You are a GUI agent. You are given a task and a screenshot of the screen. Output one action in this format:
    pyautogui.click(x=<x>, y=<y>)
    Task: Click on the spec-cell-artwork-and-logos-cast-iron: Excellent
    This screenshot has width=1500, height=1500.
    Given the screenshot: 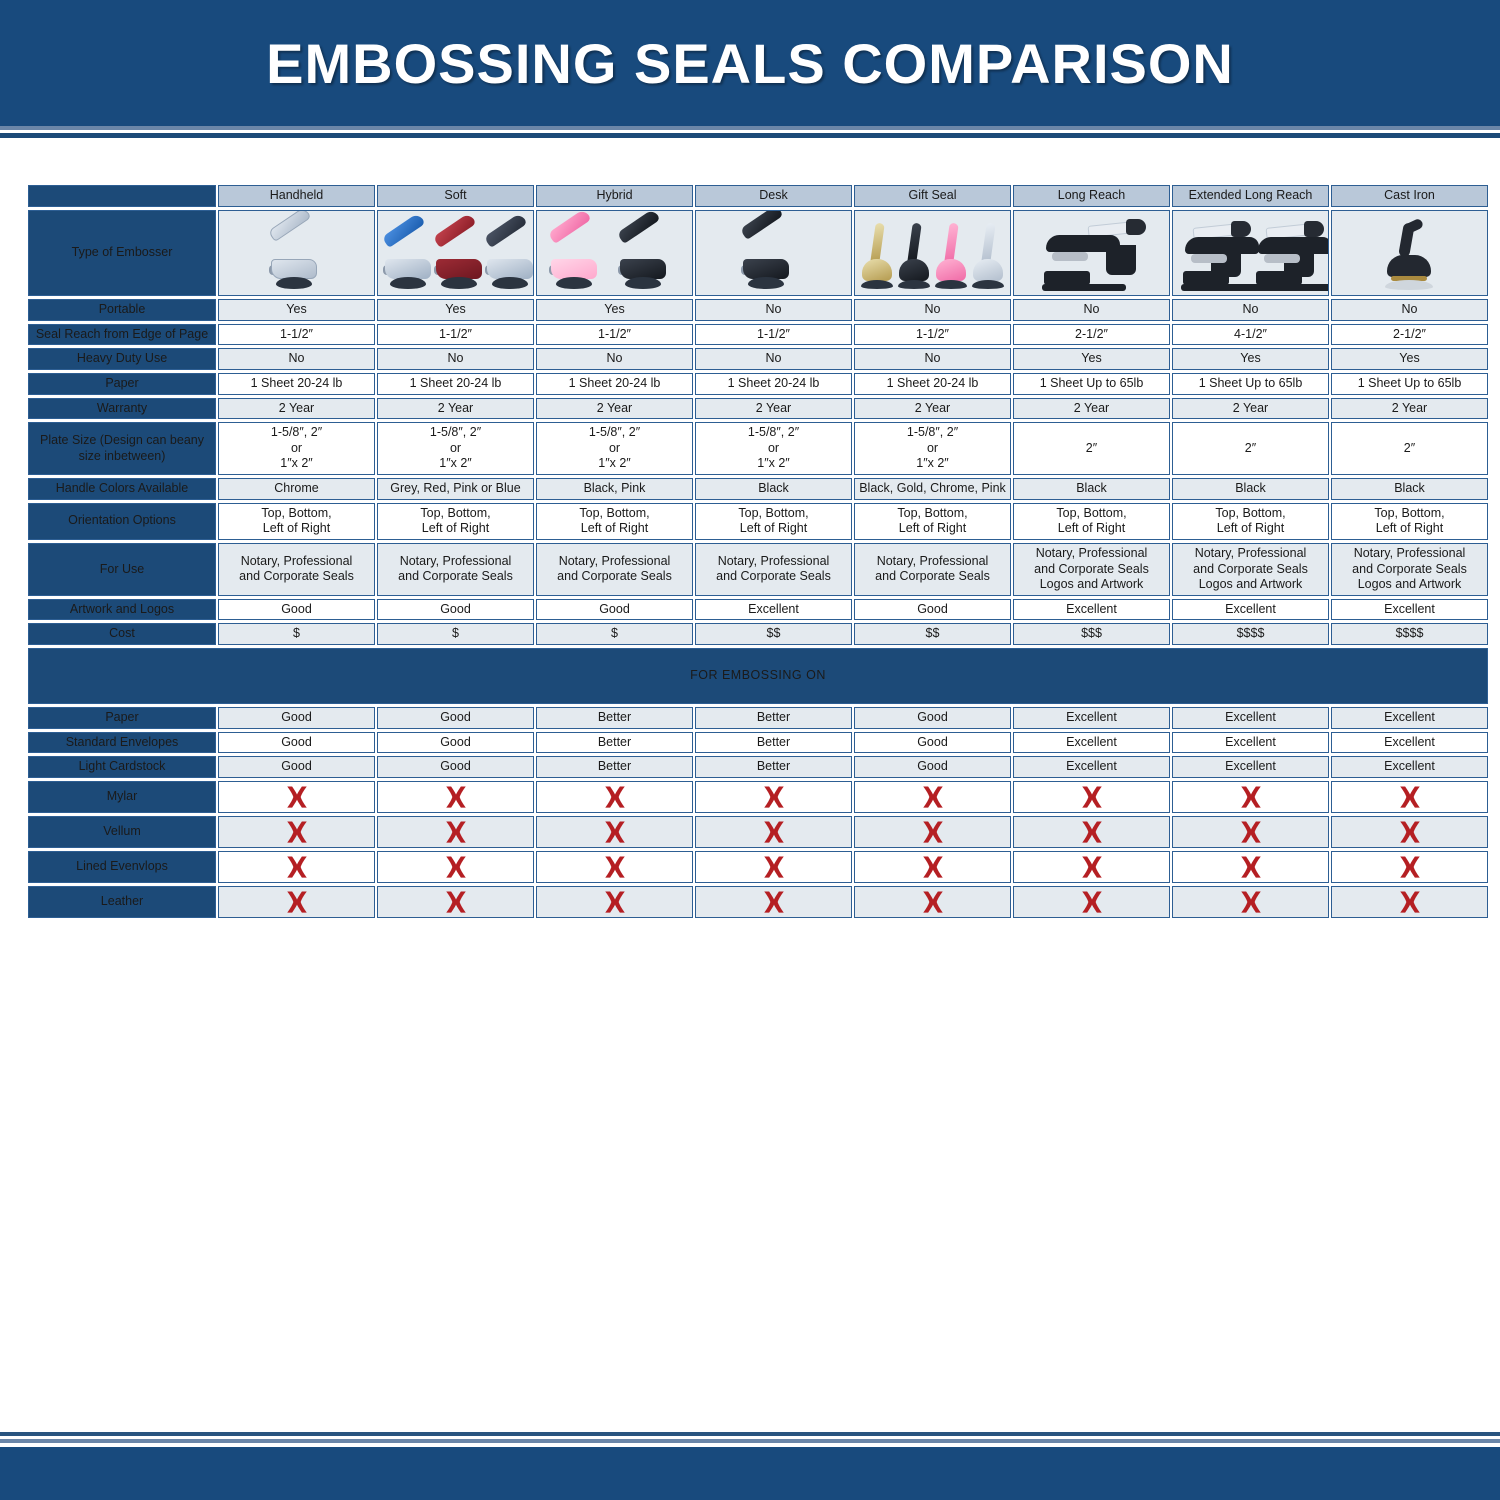 What is the action you would take?
    pyautogui.click(x=1409, y=609)
    